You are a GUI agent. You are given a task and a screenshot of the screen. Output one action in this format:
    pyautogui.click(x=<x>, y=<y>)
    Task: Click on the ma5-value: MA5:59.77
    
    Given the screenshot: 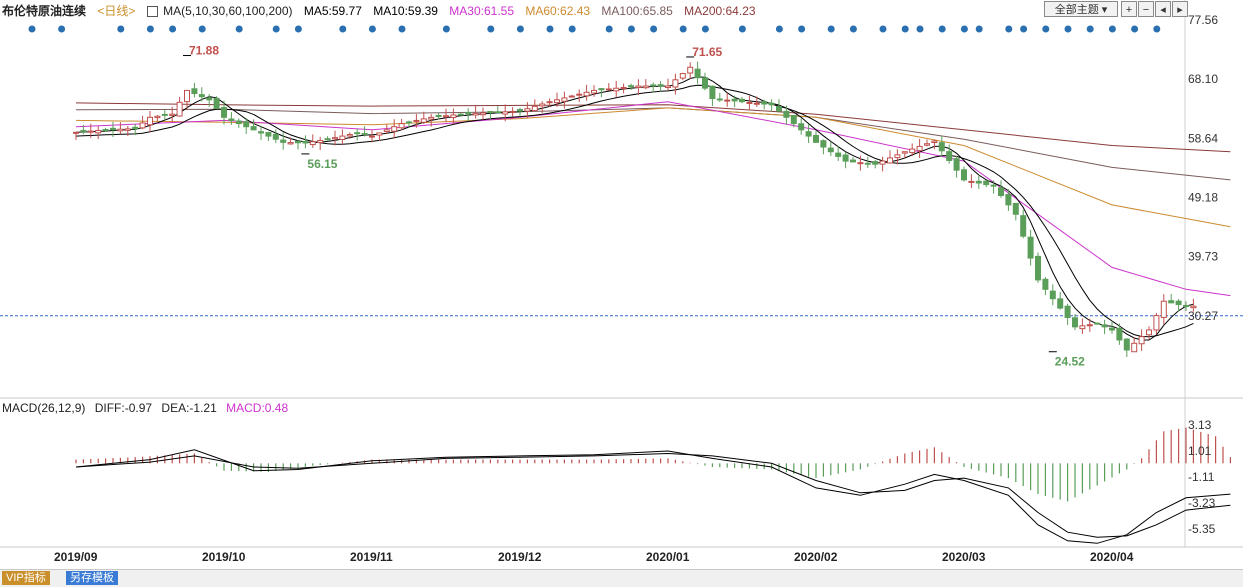 What is the action you would take?
    pyautogui.click(x=332, y=11)
    